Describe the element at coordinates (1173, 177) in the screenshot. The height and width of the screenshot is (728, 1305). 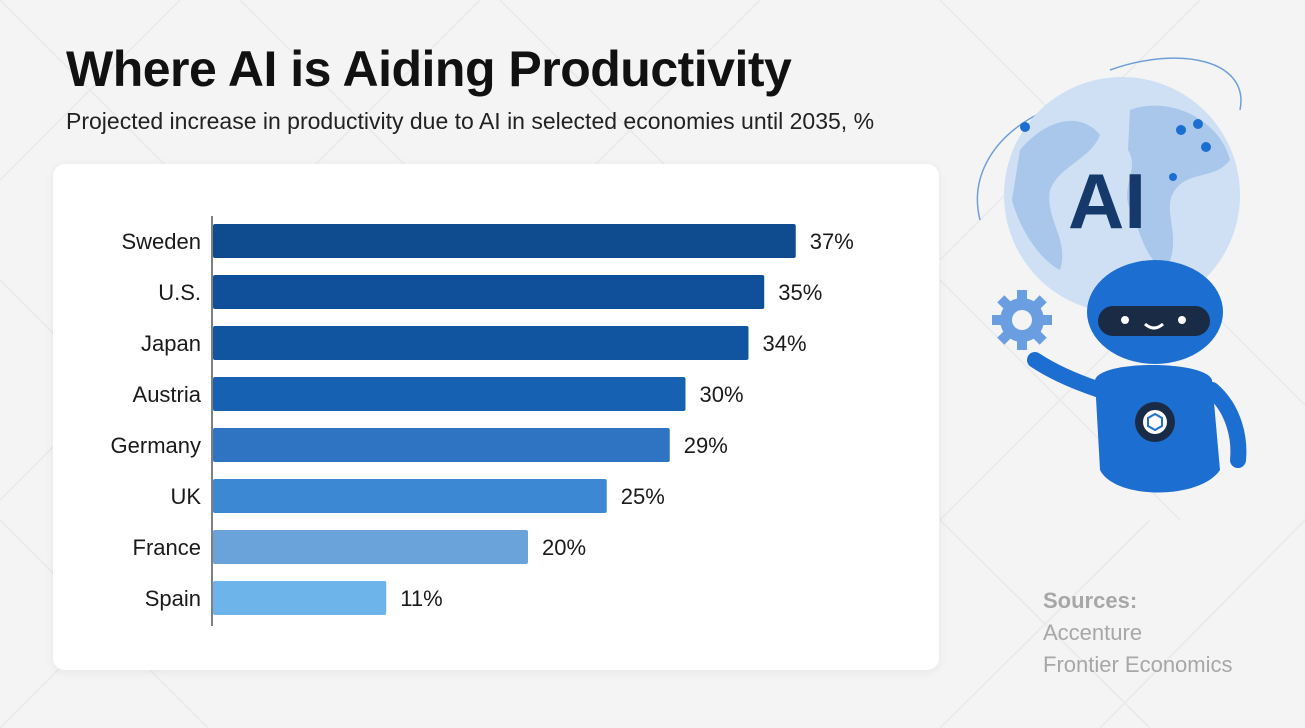
I see `connection-dot` at that location.